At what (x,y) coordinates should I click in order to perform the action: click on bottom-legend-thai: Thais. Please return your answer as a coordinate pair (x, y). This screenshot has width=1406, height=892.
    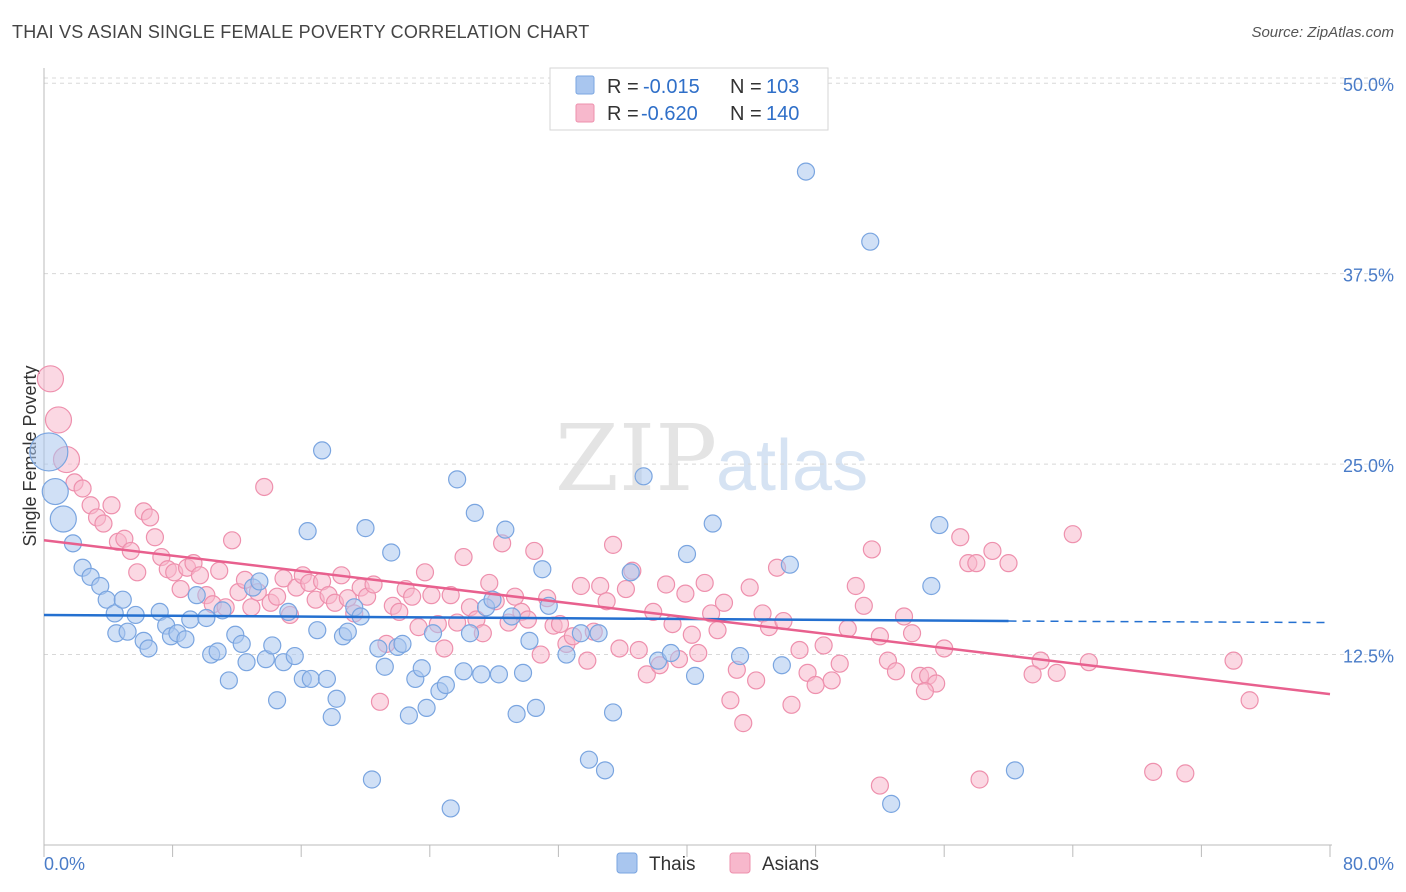
    Looking at the image, I should click on (672, 864).